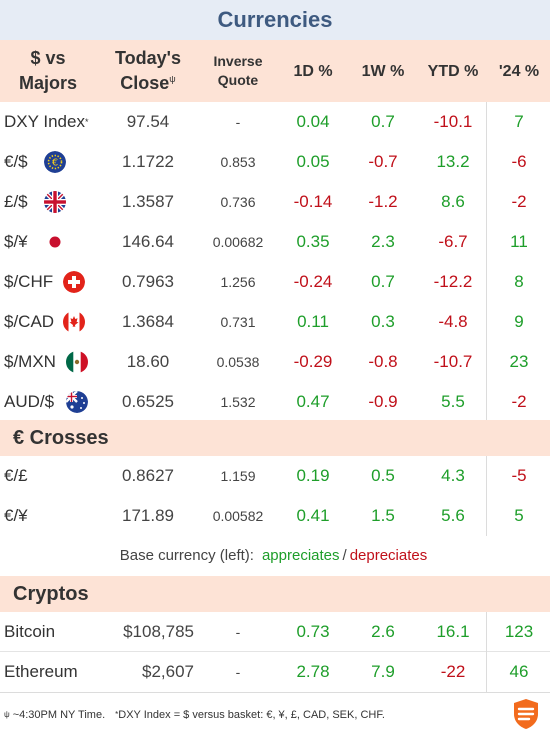  I want to click on table-row: $/MXN 18.60 0.0538 -0.29 -0.8 -10.7 23, so click(275, 362).